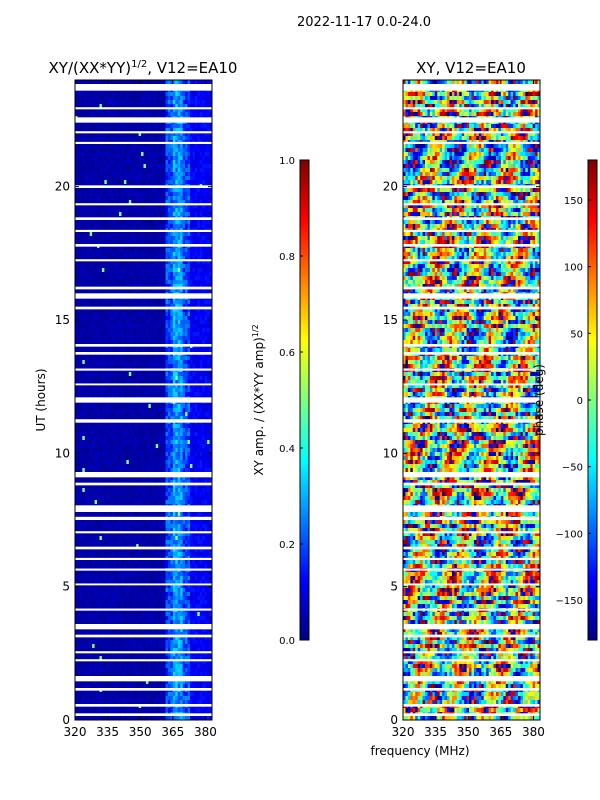 The height and width of the screenshot is (800, 600). Describe the element at coordinates (287, 449) in the screenshot. I see `colorbar-tick-label: 0.4` at that location.